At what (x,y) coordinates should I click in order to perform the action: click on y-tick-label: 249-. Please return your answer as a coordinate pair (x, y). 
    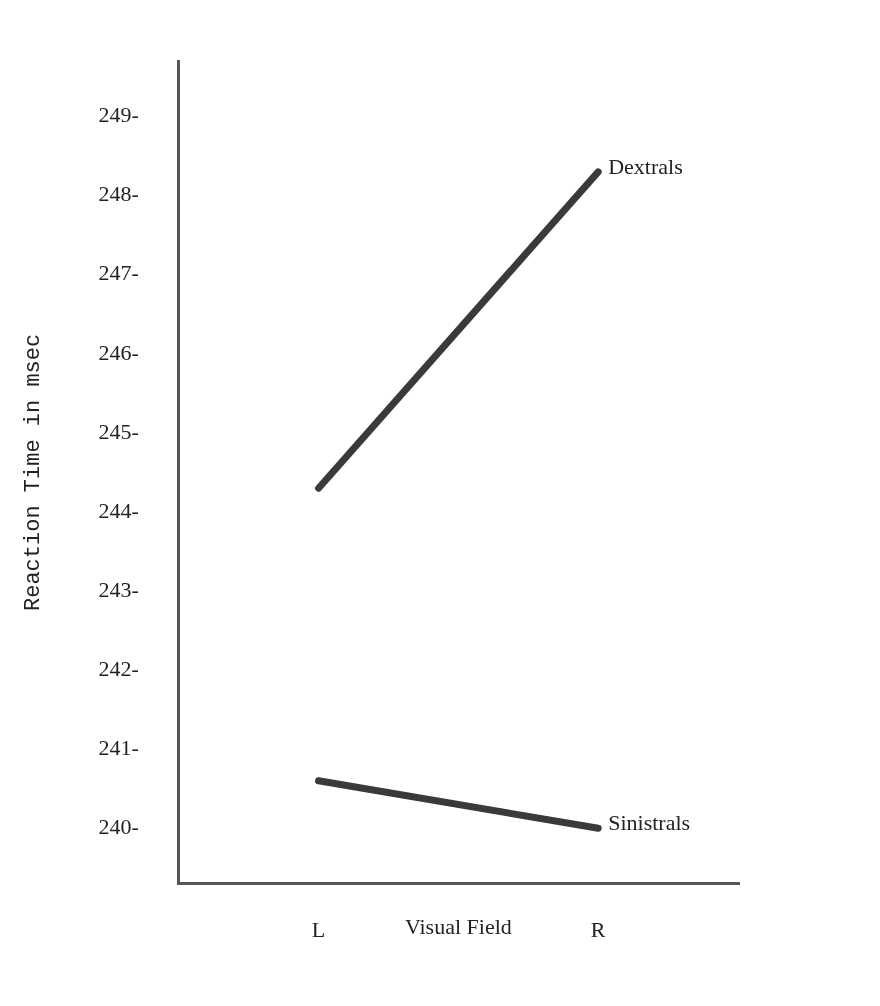
    Looking at the image, I should click on (118, 115).